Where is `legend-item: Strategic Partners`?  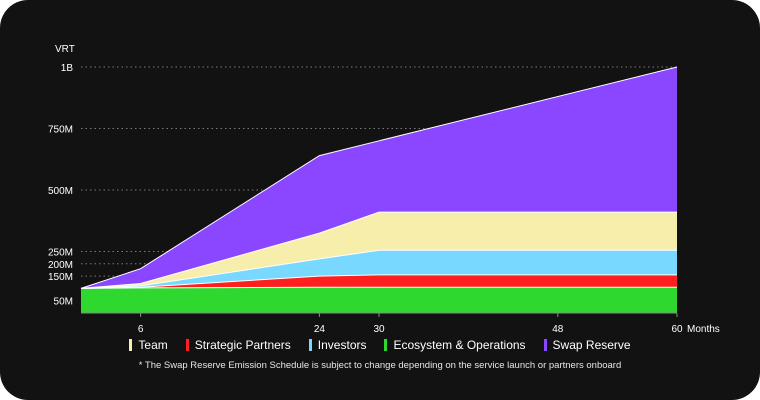
legend-item: Strategic Partners is located at coordinates (238, 345).